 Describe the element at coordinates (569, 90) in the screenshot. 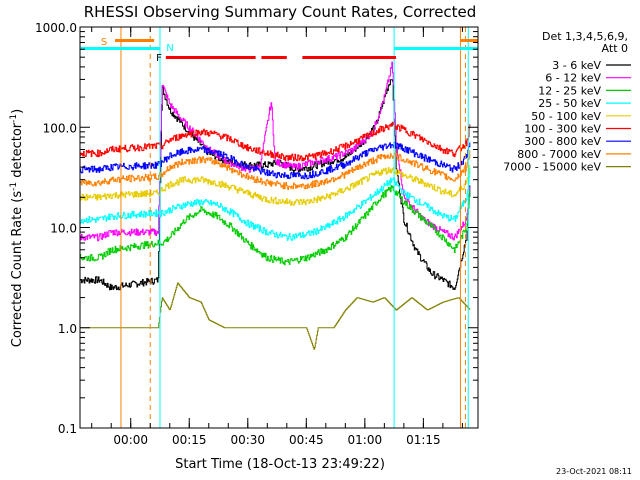

I see `legend-label-2: 12 - 25 keV` at that location.